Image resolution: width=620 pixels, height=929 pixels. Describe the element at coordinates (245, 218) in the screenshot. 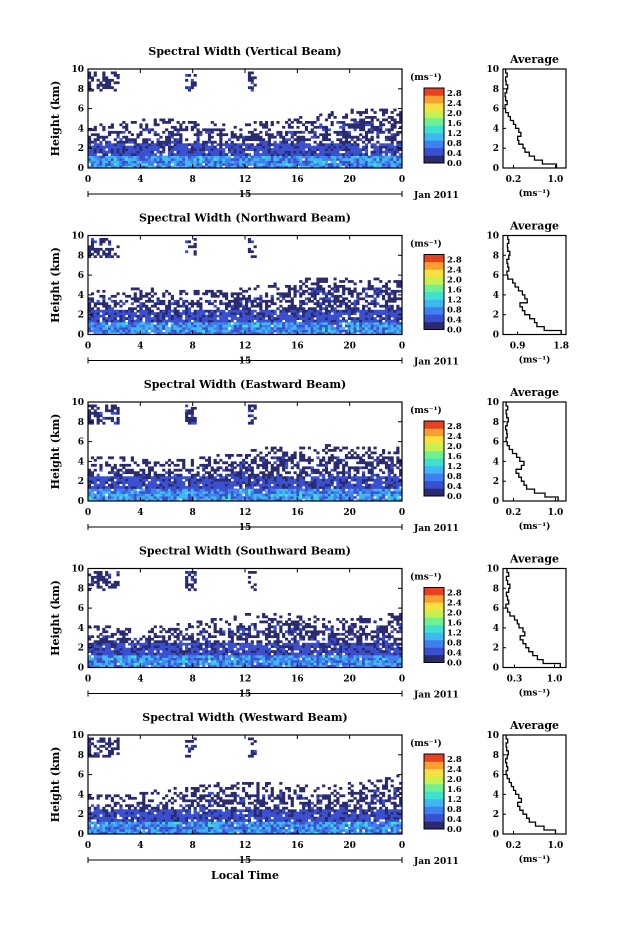

I see `panel-title: Spectral Width (Northward Beam)` at that location.